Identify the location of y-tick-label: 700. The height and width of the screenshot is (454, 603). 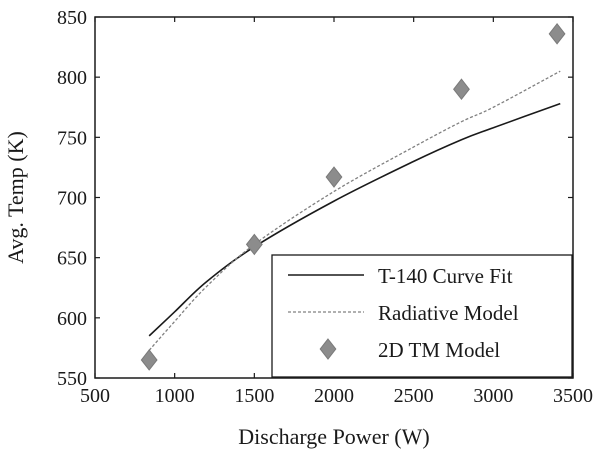
(72, 199).